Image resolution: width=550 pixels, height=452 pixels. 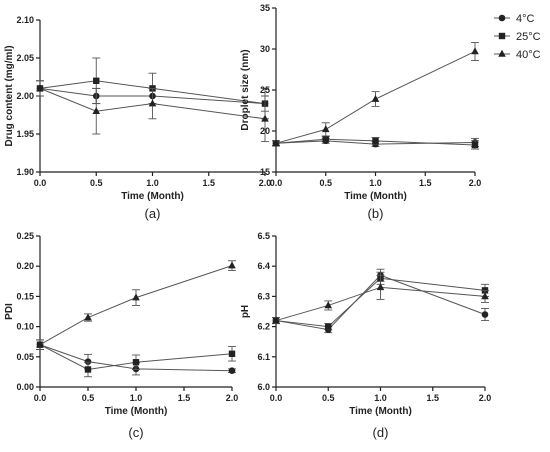 What do you see at coordinates (25, 327) in the screenshot?
I see `y-tick-label: 0.10` at bounding box center [25, 327].